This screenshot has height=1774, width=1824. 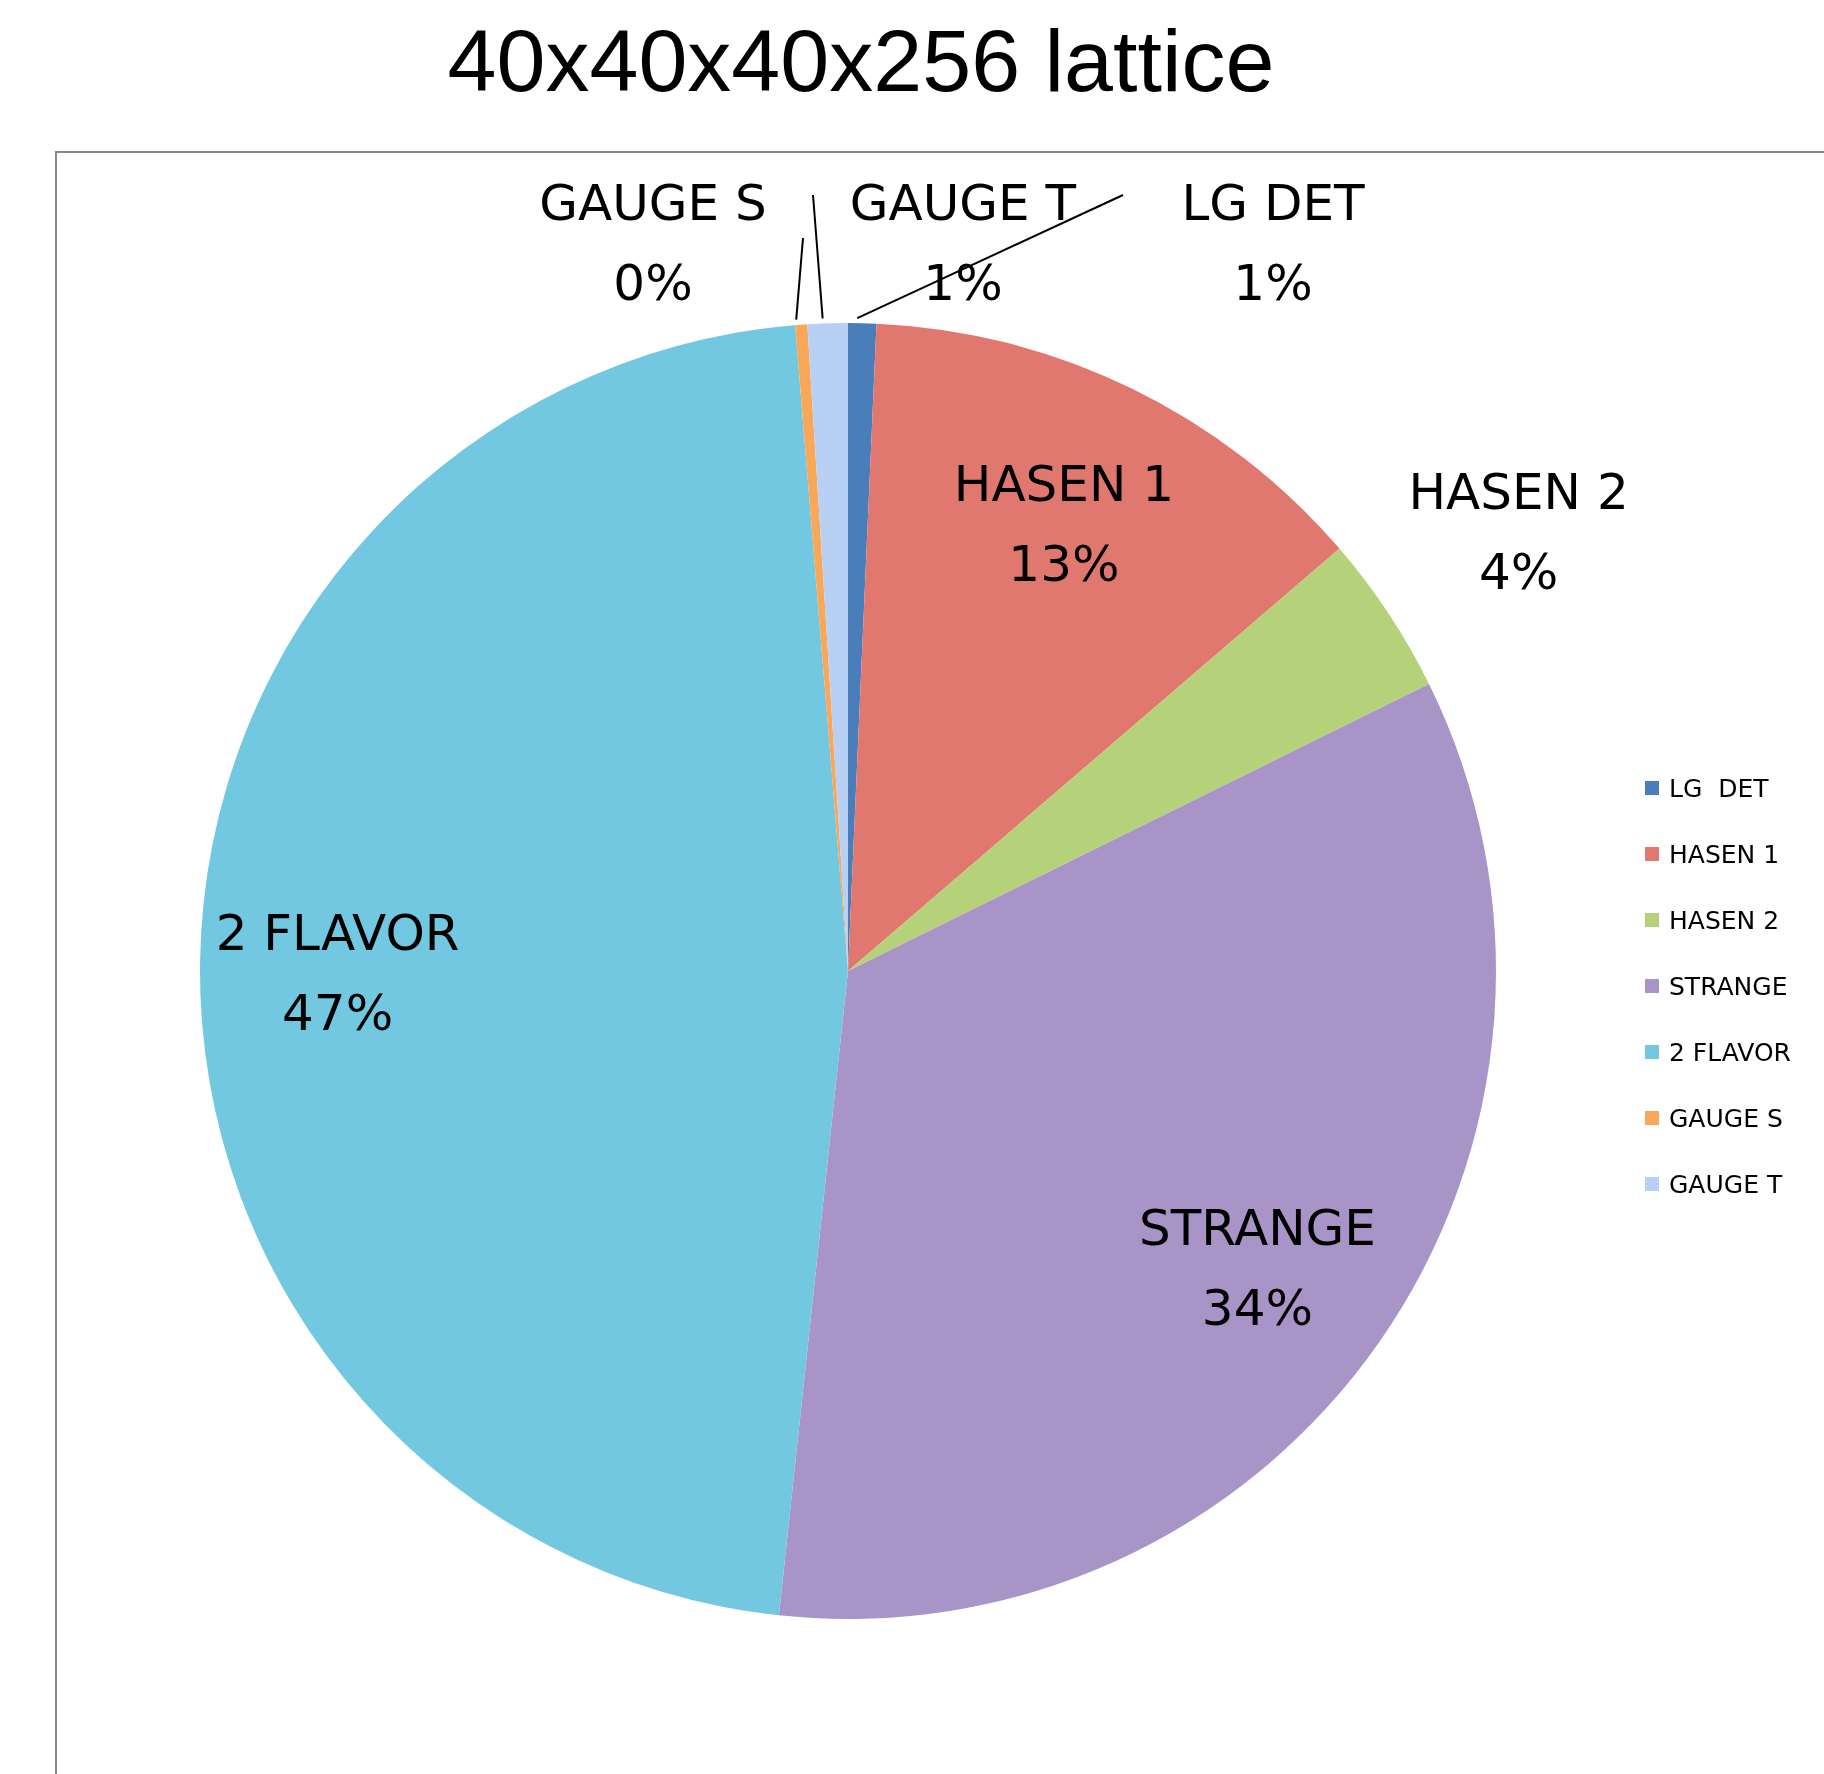 I want to click on data-label: 4%, so click(x=1518, y=572).